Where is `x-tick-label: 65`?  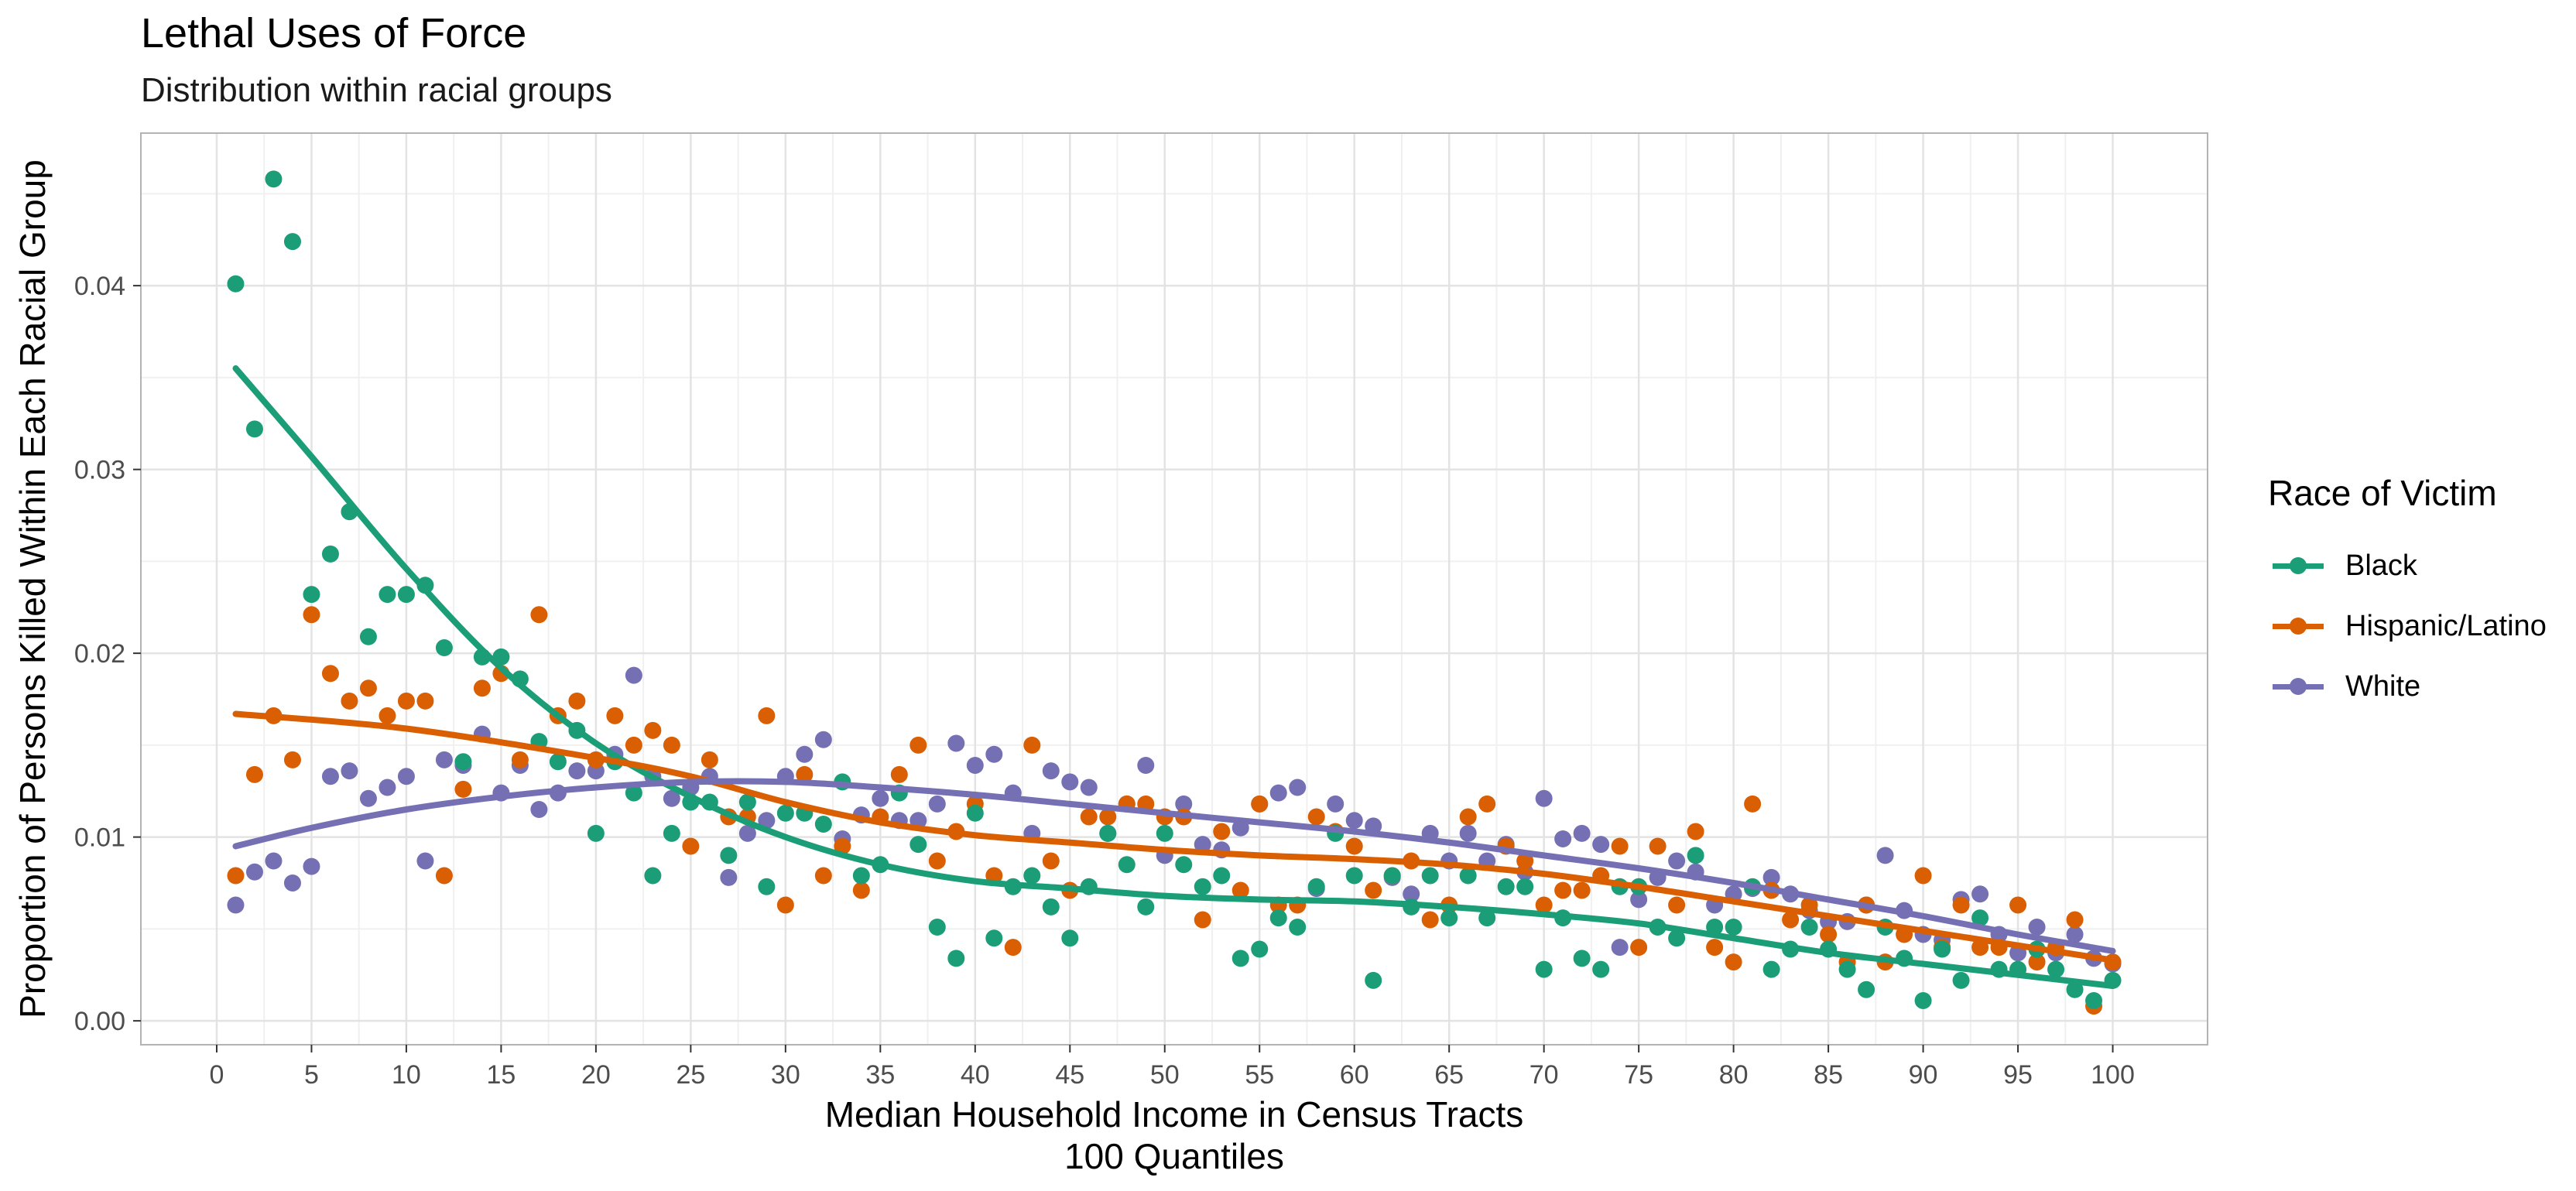 x-tick-label: 65 is located at coordinates (1449, 1075).